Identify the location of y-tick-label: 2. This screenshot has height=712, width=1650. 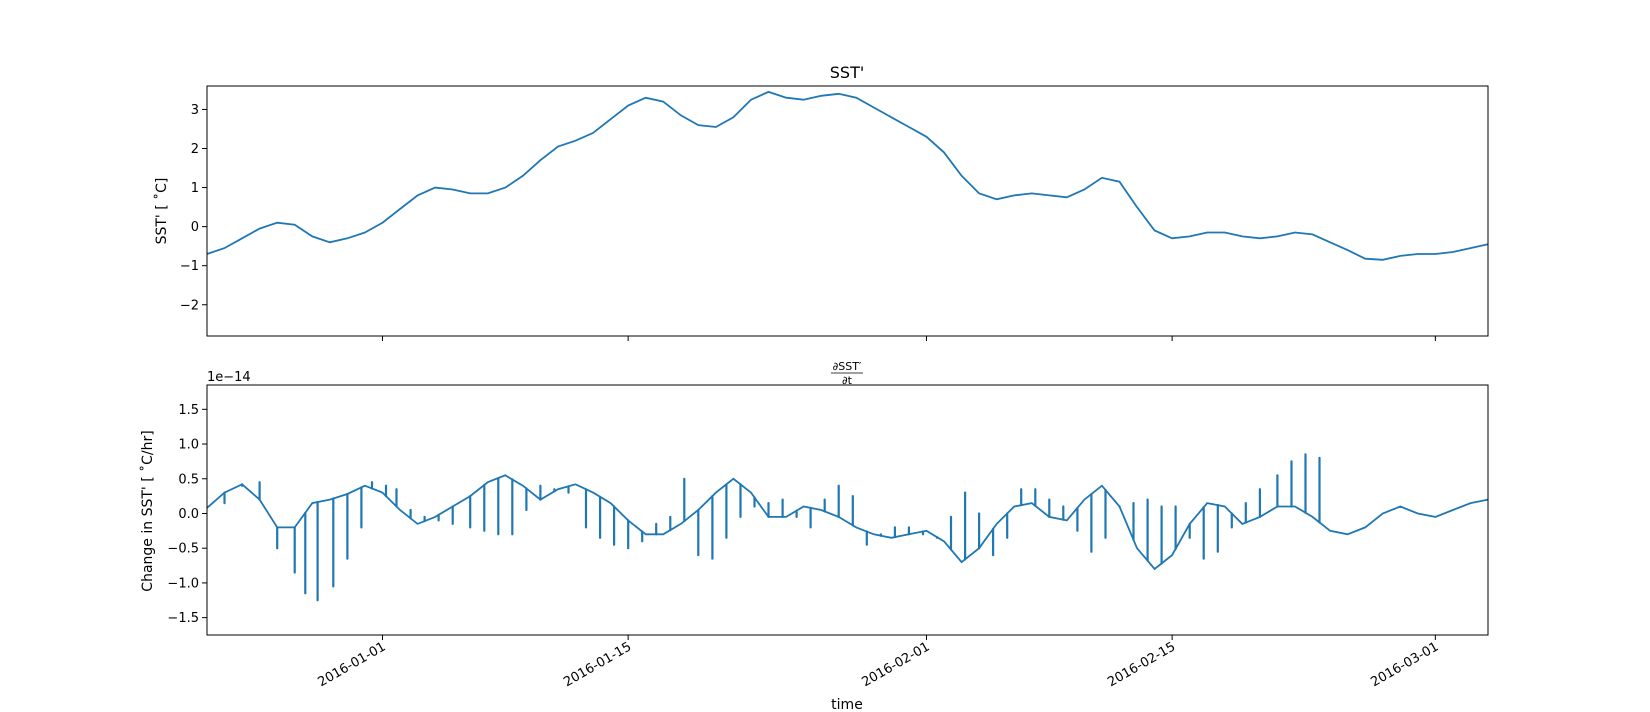
(195, 149).